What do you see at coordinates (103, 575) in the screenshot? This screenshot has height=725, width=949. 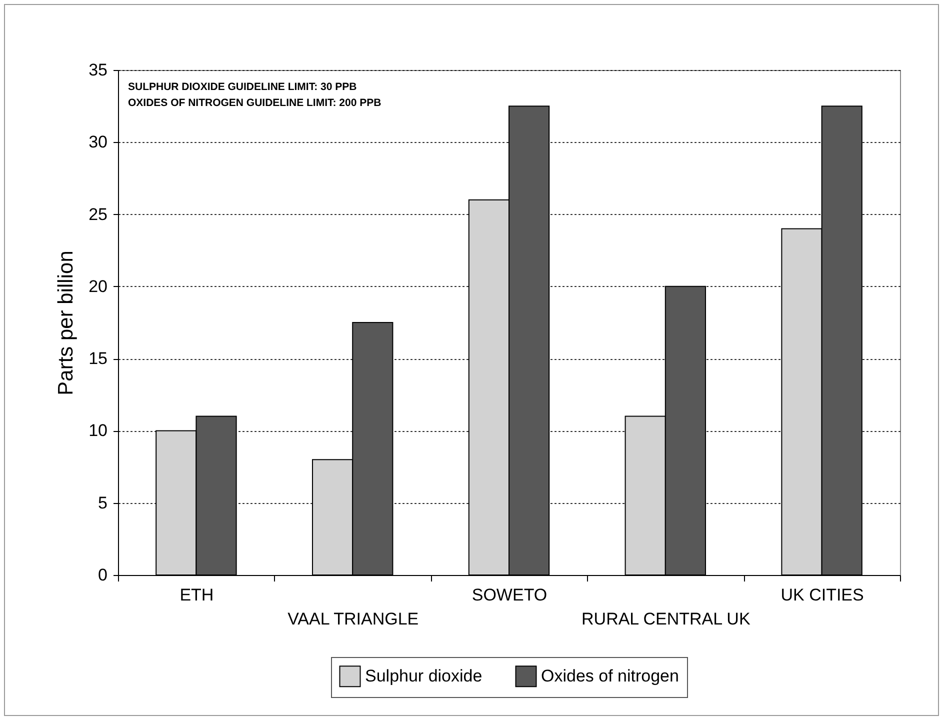 I see `y-tick-label: 0` at bounding box center [103, 575].